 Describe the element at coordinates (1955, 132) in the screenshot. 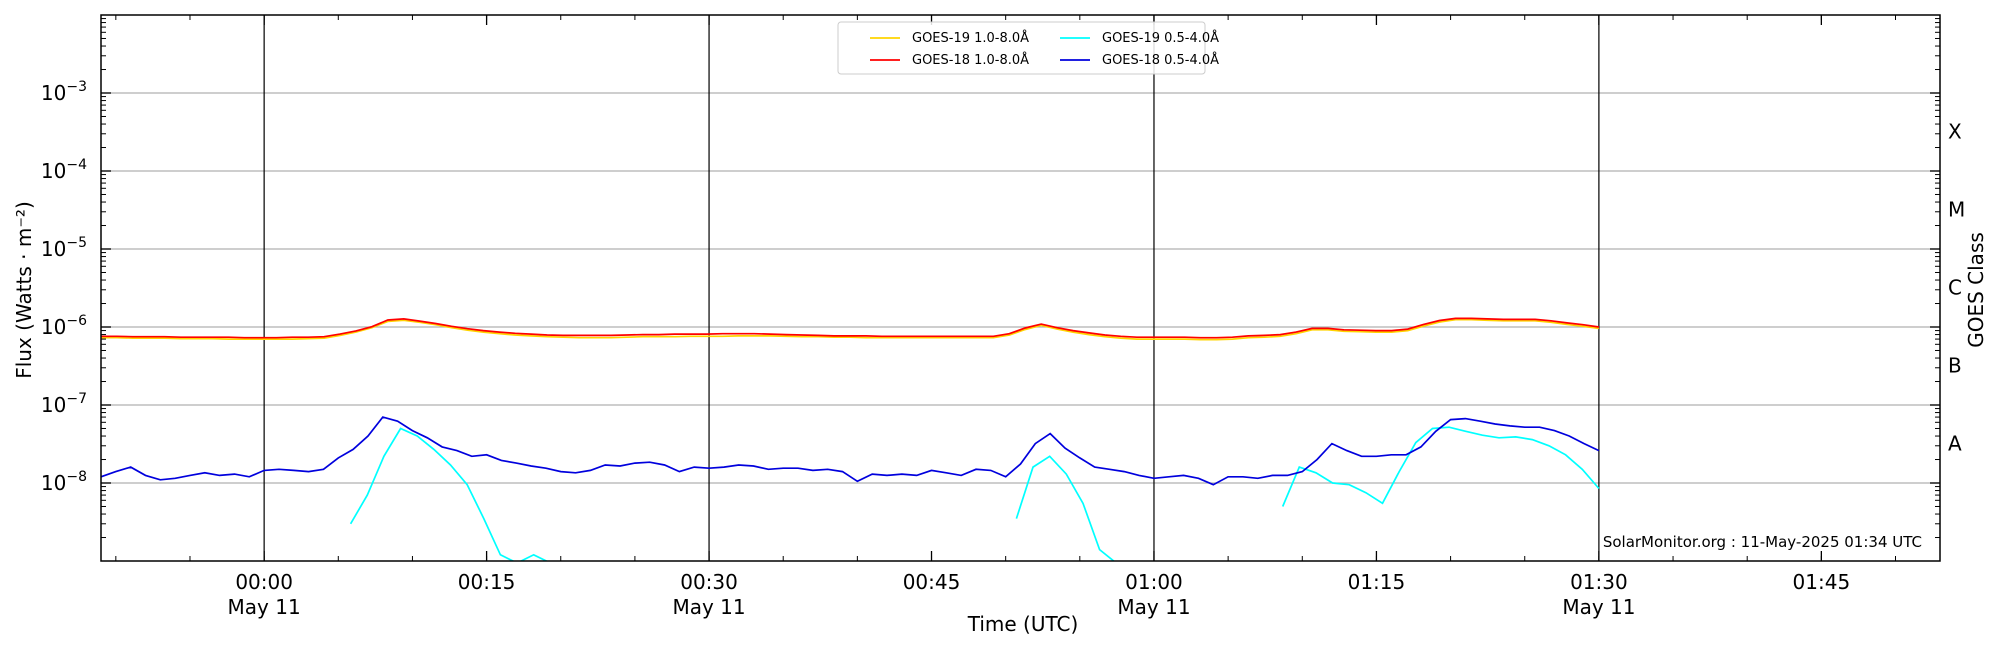

I see `goes-class-label: X` at that location.